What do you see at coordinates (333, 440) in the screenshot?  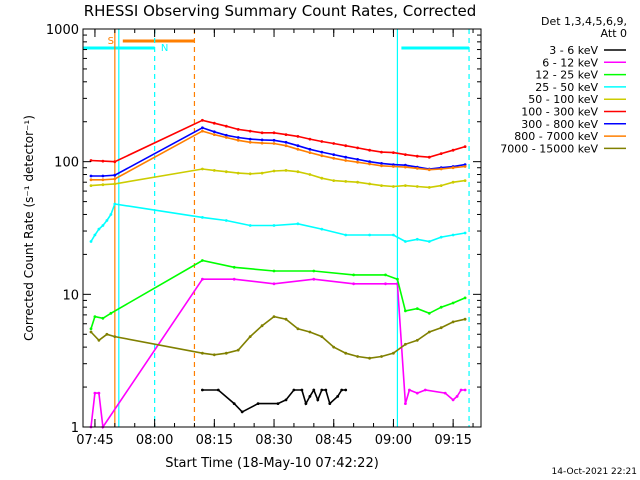 I see `x-tick-label: 08:45` at bounding box center [333, 440].